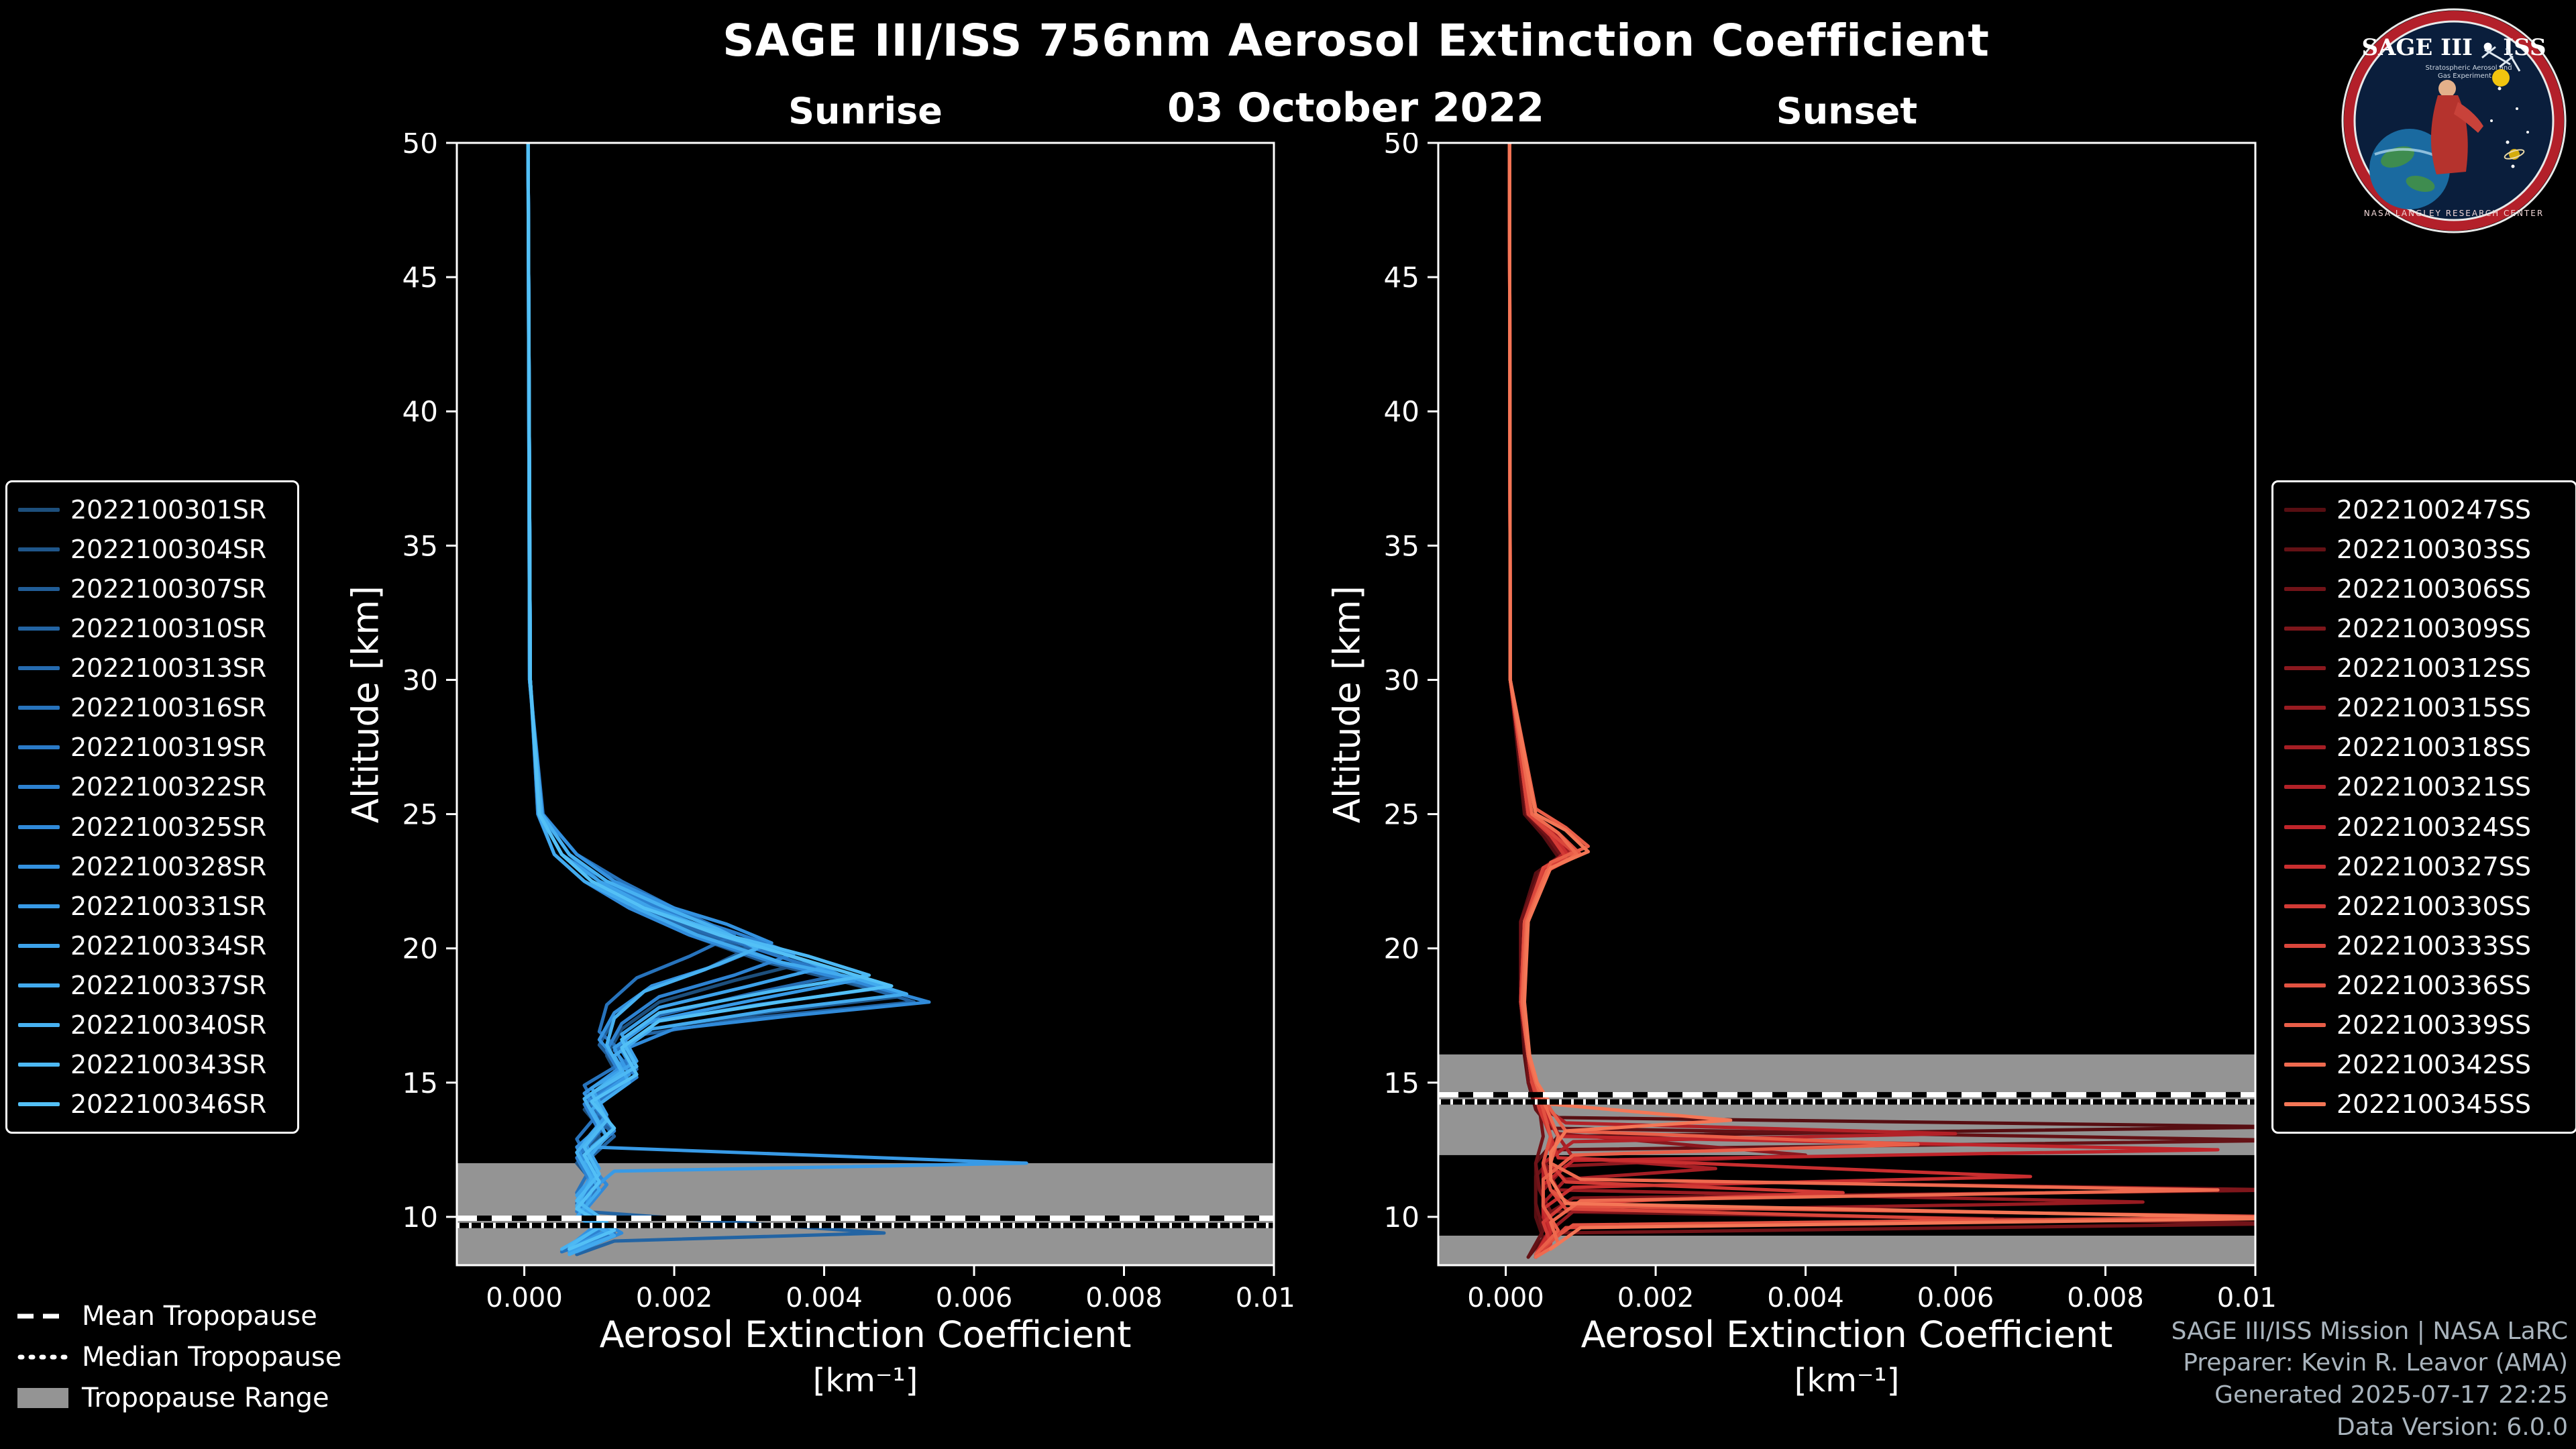  Describe the element at coordinates (2391, 1395) in the screenshot. I see `footer-generated: Generated 2025-07-17 22:25` at that location.